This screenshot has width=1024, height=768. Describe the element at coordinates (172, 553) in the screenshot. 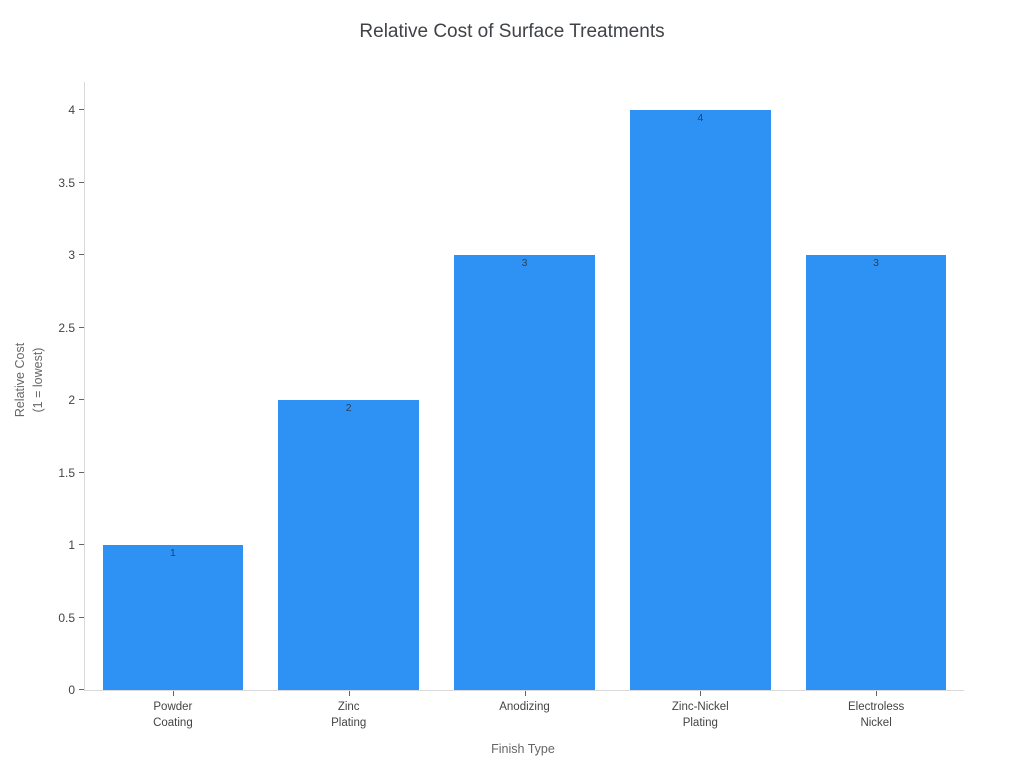

I see `bar-value-label: 1` at that location.